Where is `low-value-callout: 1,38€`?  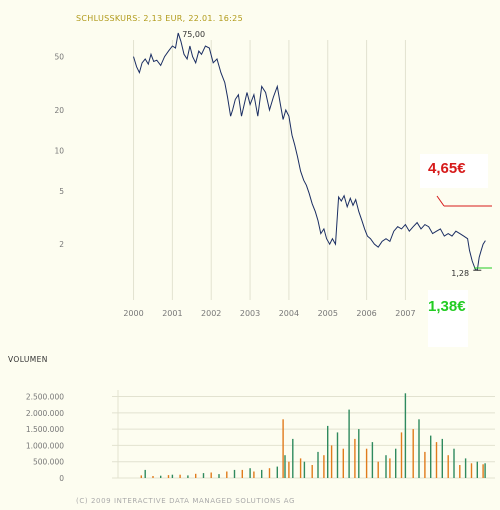
low-value-callout: 1,38€ is located at coordinates (448, 318).